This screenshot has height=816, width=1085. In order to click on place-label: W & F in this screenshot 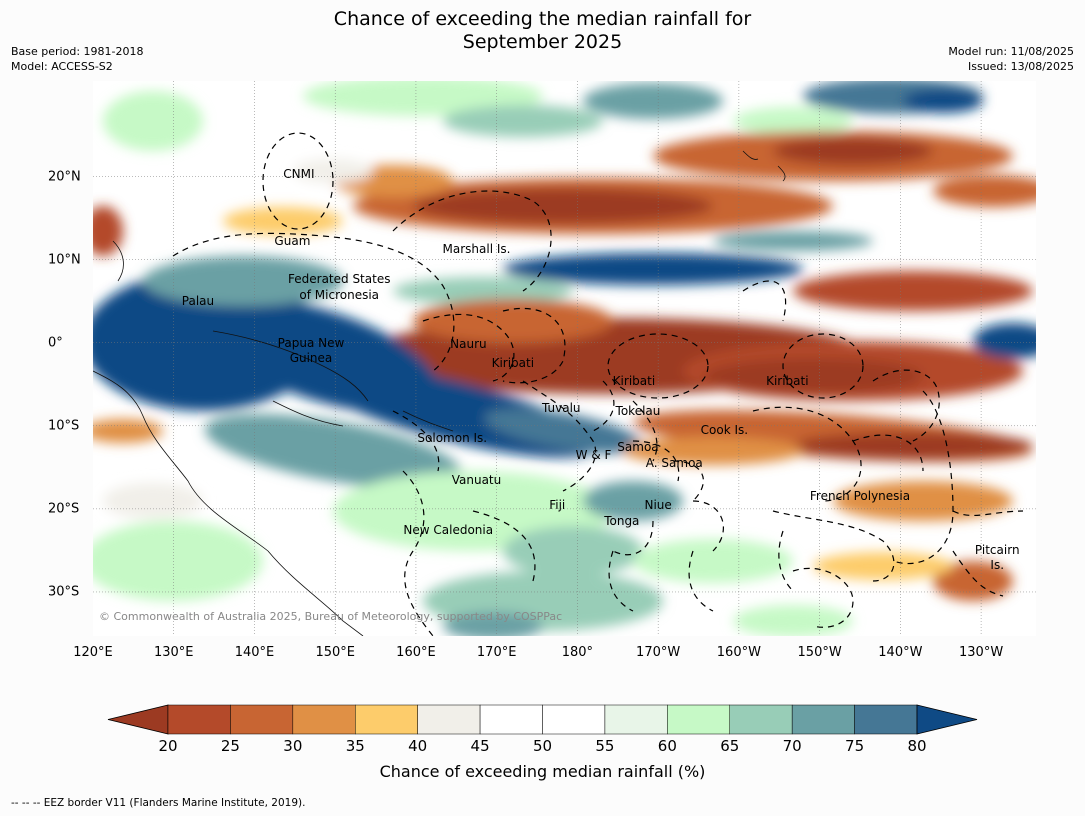, I will do `click(593, 454)`.